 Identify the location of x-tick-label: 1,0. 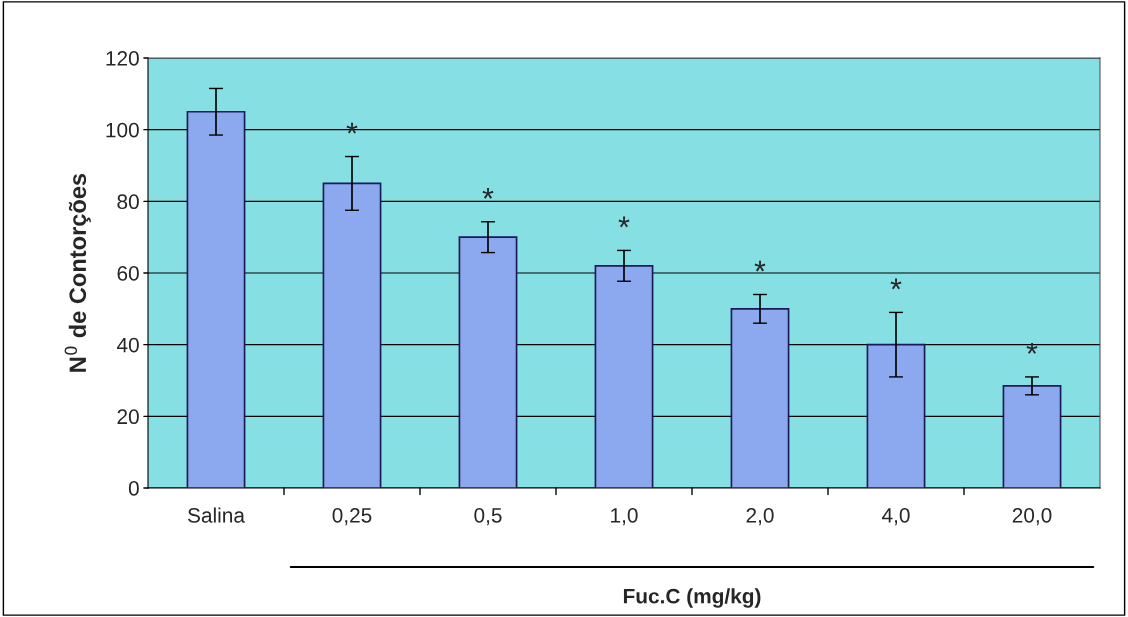
(624, 516).